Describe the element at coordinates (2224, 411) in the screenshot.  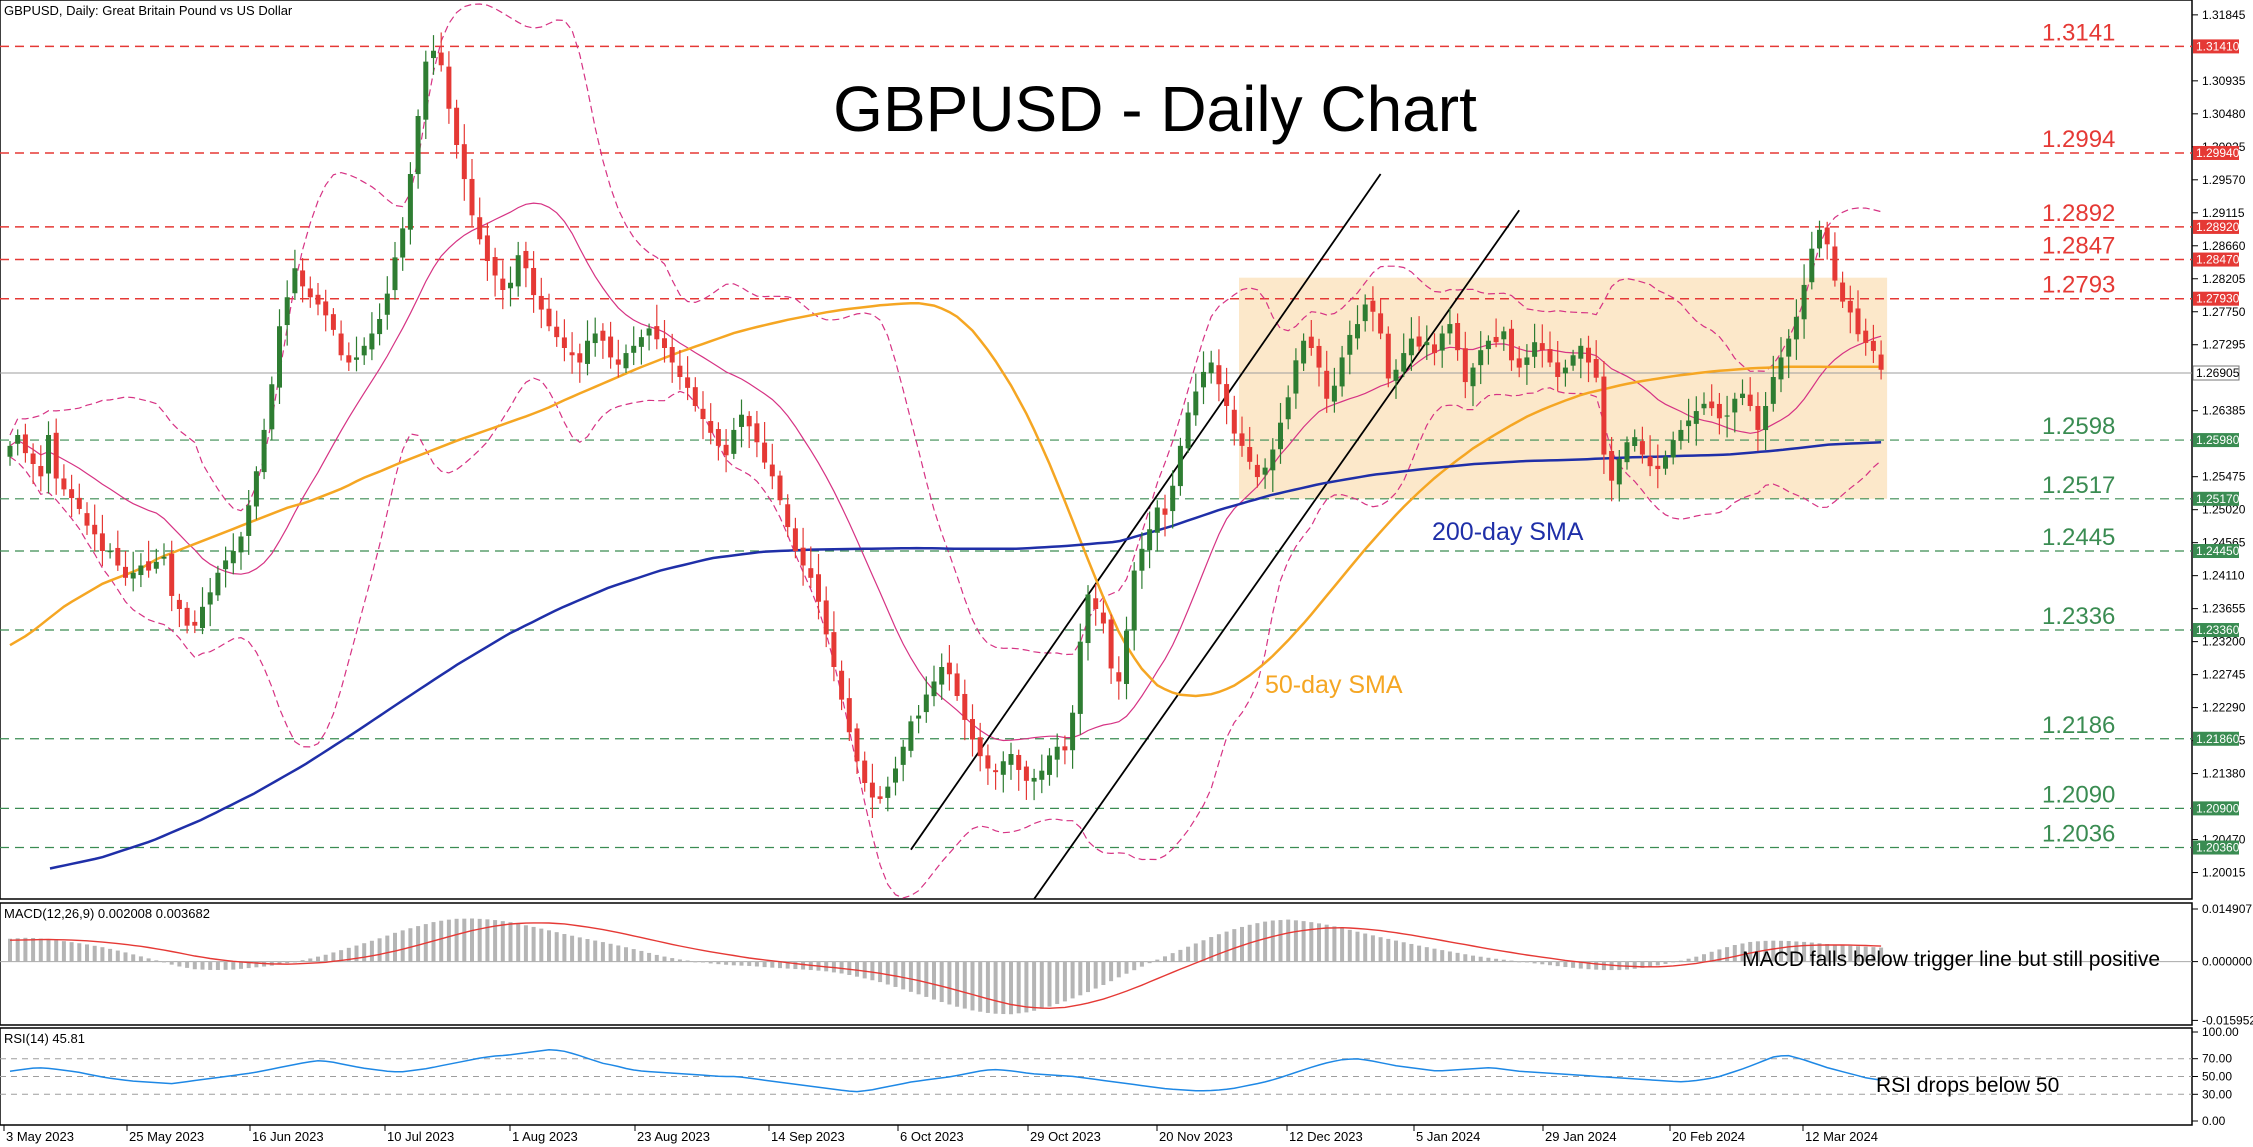
I see `price-tick-label-10: 1.26385` at that location.